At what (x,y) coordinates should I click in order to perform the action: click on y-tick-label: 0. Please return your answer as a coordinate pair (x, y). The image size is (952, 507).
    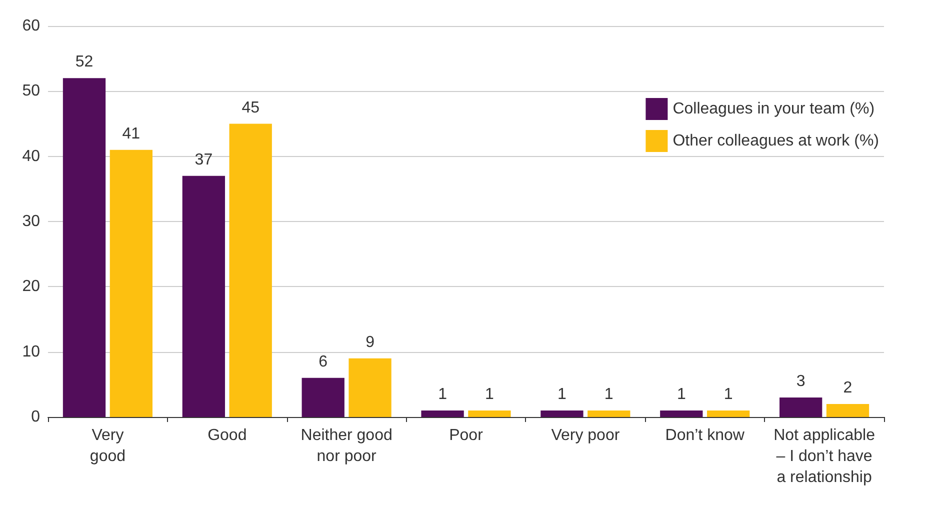
    Looking at the image, I should click on (35, 417).